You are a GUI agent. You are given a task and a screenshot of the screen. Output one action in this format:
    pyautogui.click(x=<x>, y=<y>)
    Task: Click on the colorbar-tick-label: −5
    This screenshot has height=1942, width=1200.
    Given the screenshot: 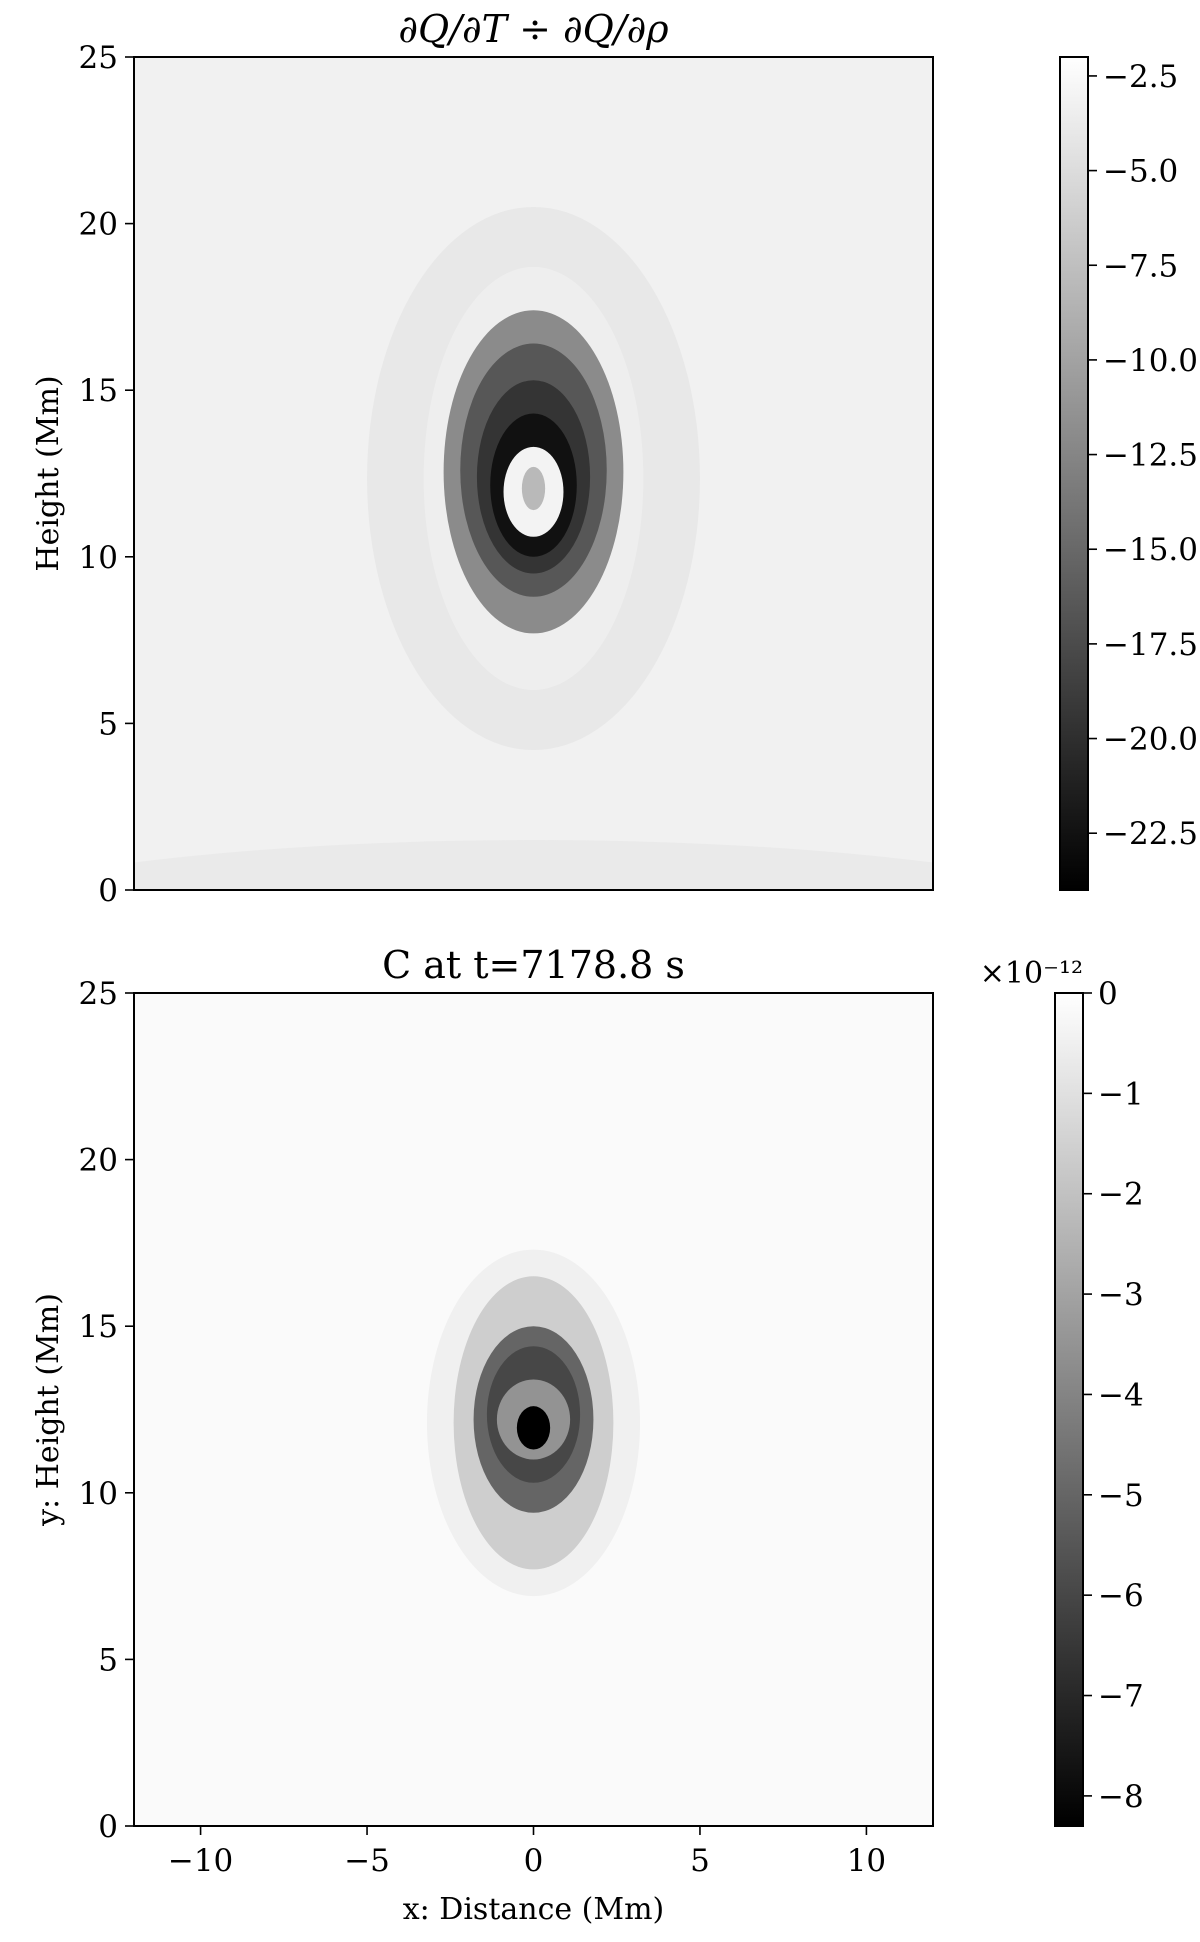 What is the action you would take?
    pyautogui.click(x=1121, y=1496)
    